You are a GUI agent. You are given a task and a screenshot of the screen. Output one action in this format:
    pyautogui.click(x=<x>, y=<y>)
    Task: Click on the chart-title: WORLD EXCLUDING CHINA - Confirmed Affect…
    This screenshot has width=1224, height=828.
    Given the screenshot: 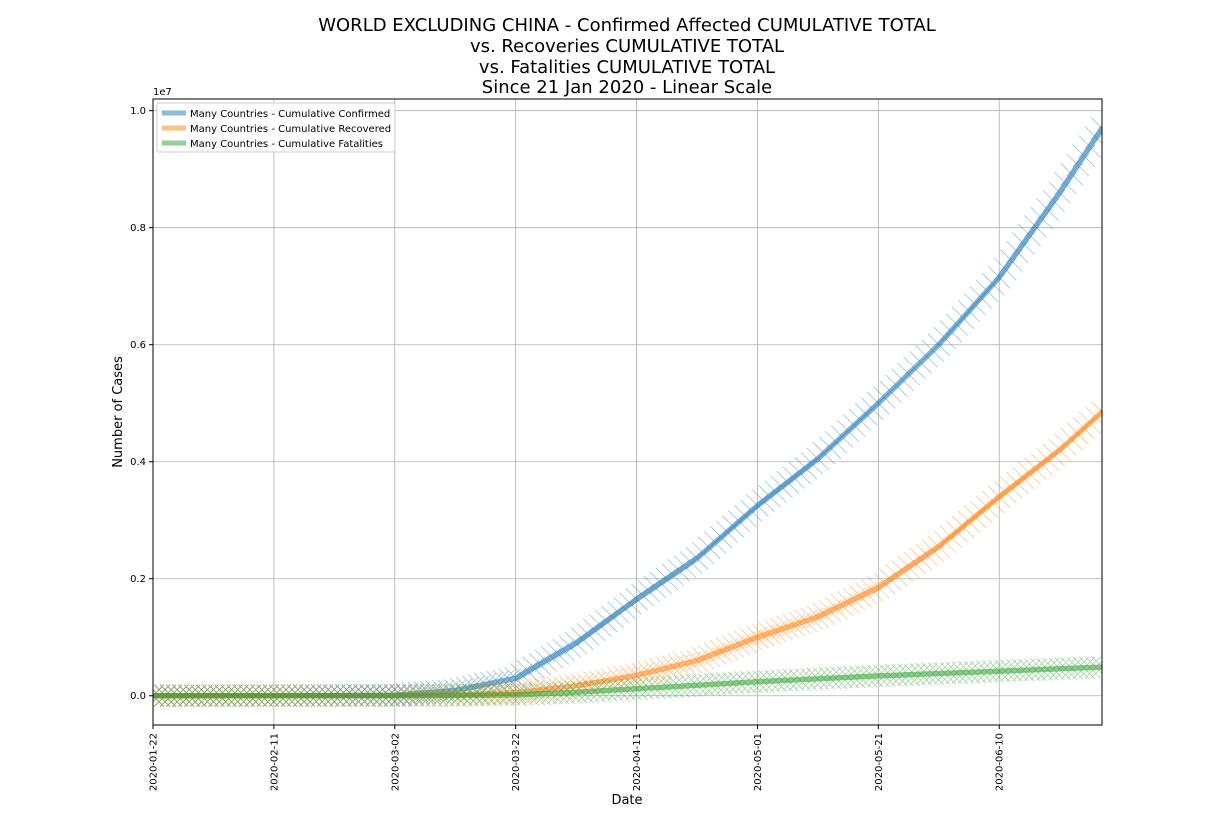 What is the action you would take?
    pyautogui.click(x=627, y=56)
    